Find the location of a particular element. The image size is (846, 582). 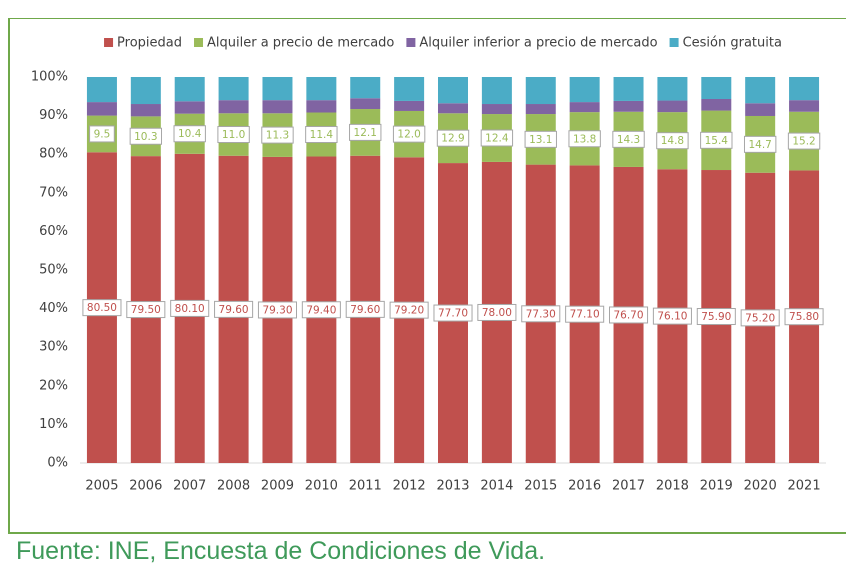

y-tick-label: 90% is located at coordinates (53, 115).